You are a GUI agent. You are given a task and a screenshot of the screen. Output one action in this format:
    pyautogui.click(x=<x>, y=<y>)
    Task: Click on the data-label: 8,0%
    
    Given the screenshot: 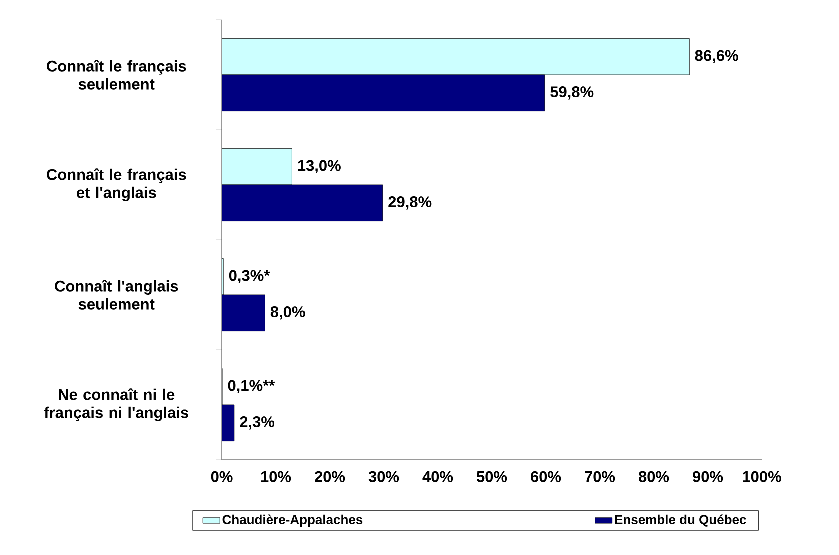 What is the action you would take?
    pyautogui.click(x=288, y=313)
    